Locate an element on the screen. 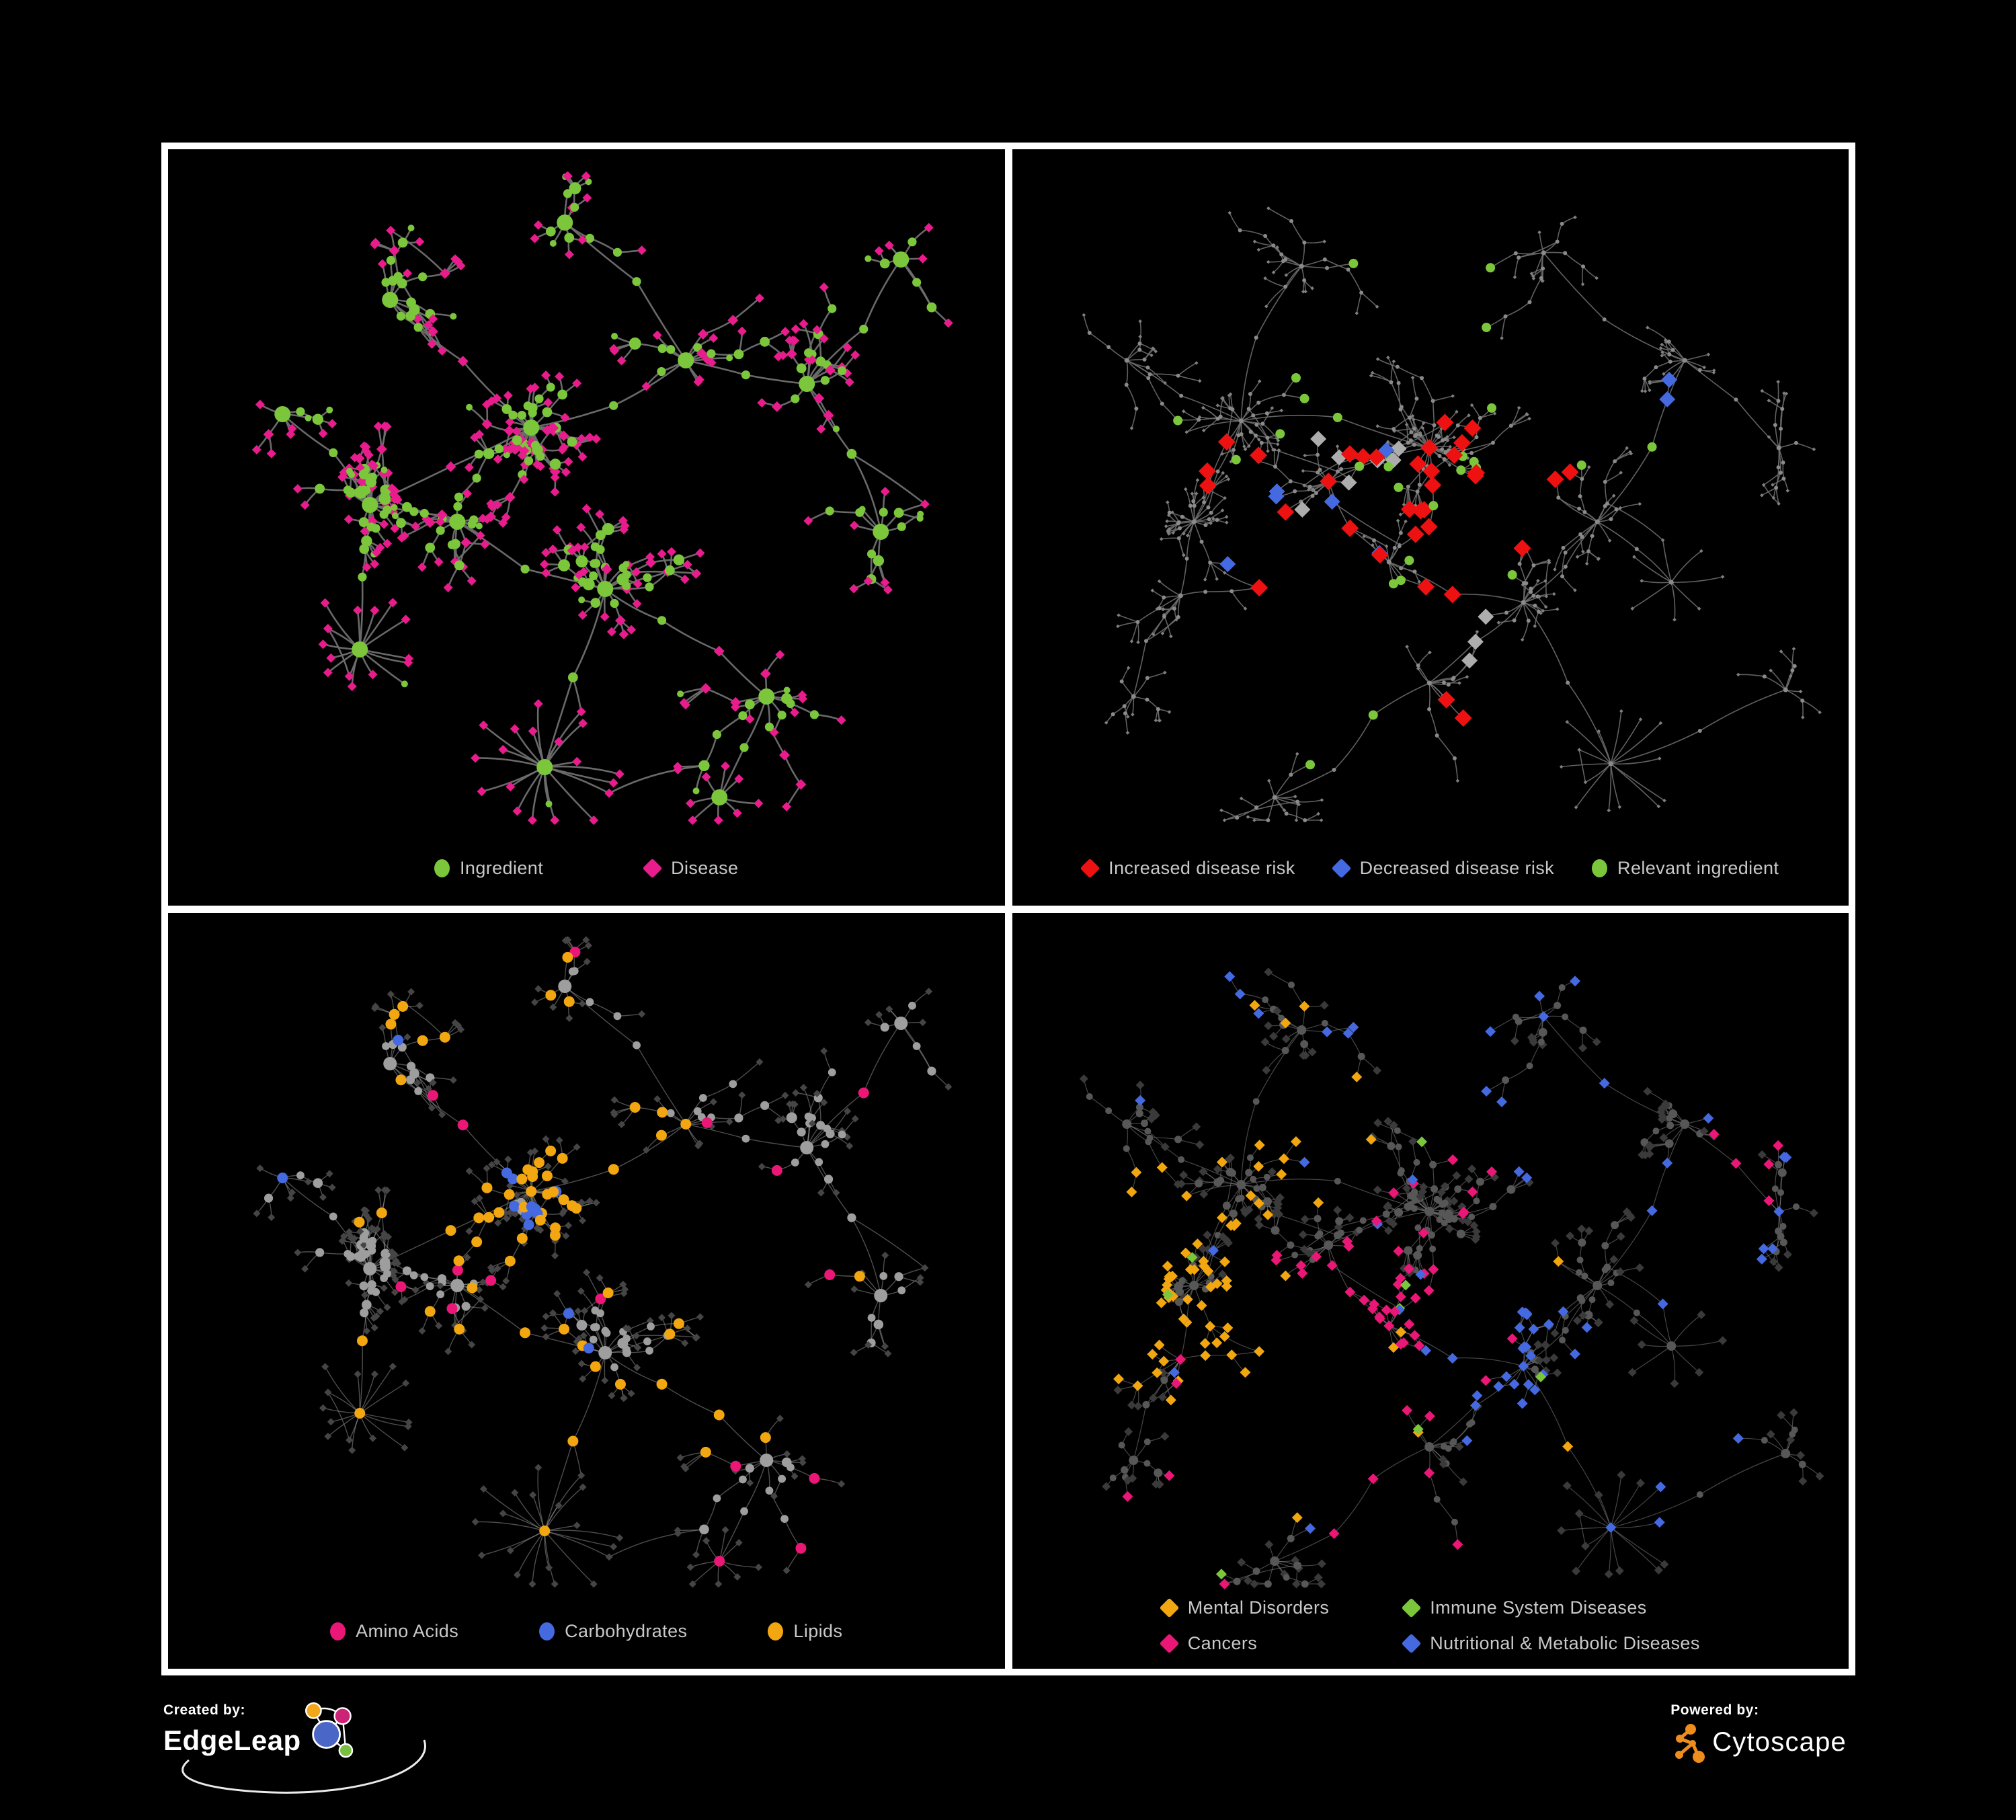 The height and width of the screenshot is (1820, 2016). increased-risk-swatch-icon is located at coordinates (1090, 868).